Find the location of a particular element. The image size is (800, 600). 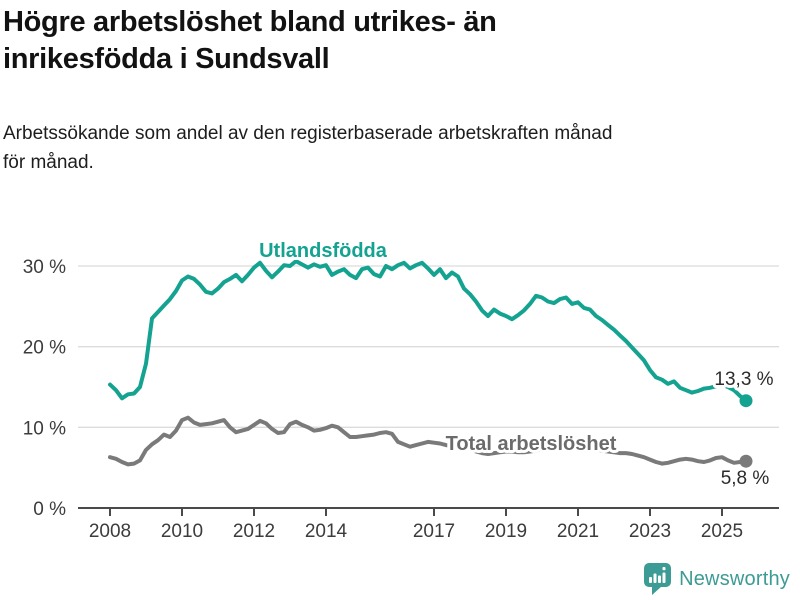

newsworthy-logo-icon is located at coordinates (658, 579).